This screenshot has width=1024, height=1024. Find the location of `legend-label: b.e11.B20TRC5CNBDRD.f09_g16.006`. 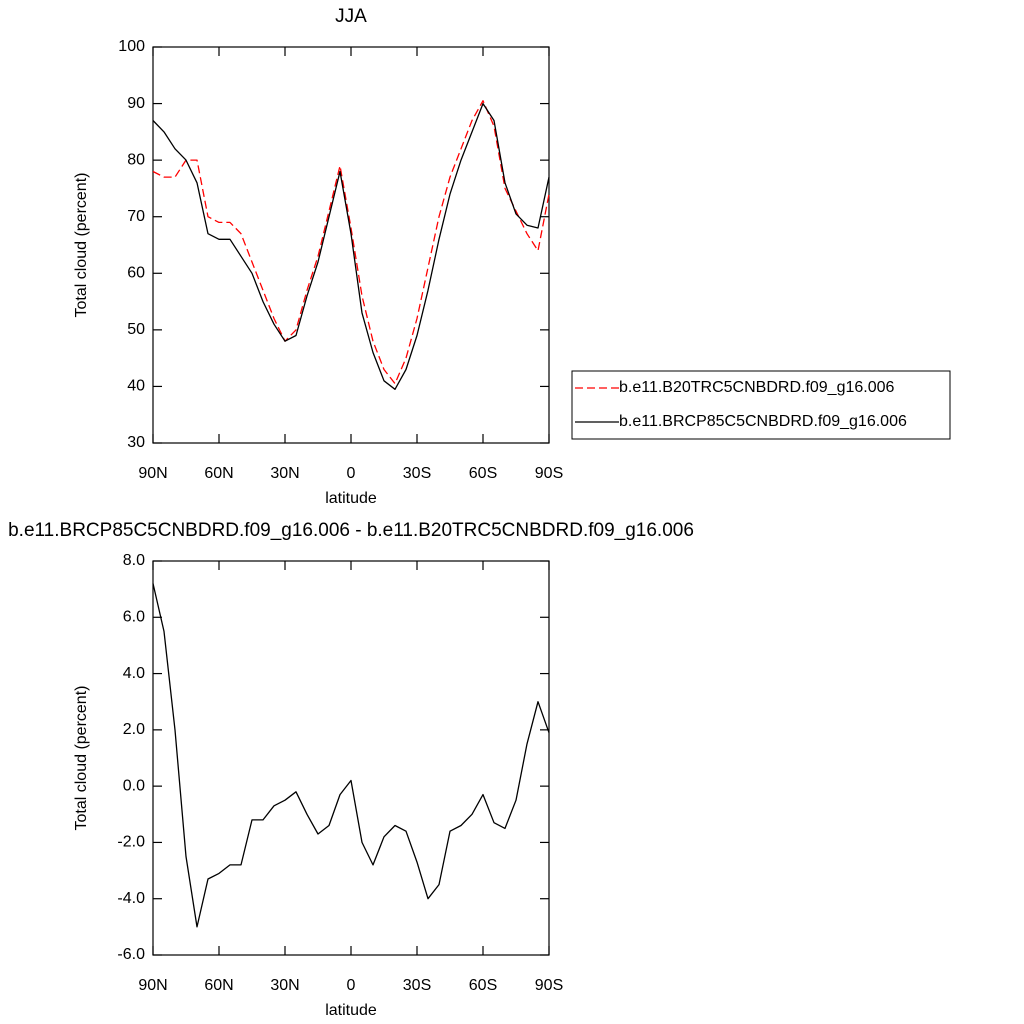

legend-label: b.e11.B20TRC5CNBDRD.f09_g16.006 is located at coordinates (757, 387).